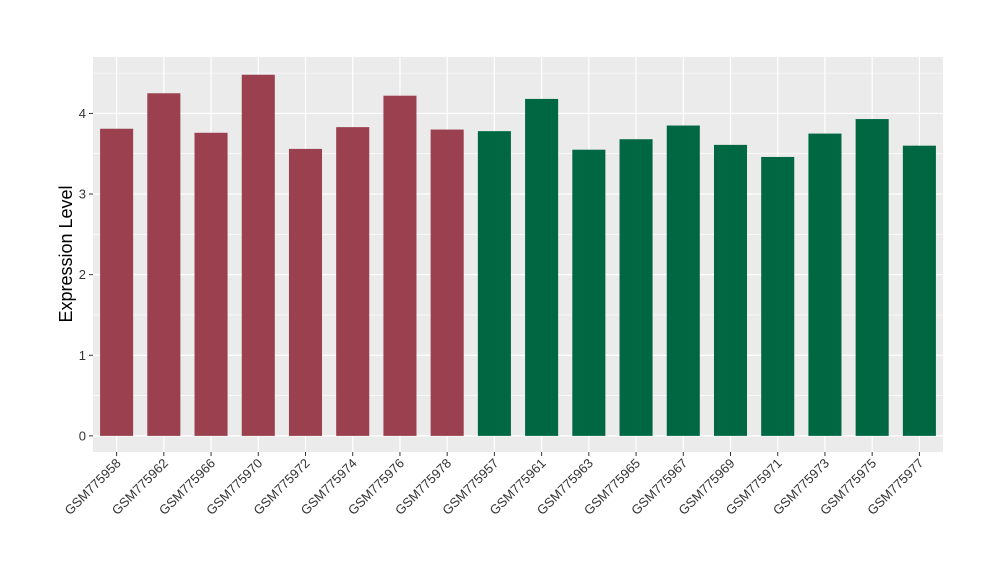 The width and height of the screenshot is (1000, 580). I want to click on bar-GSM775975, so click(872, 277).